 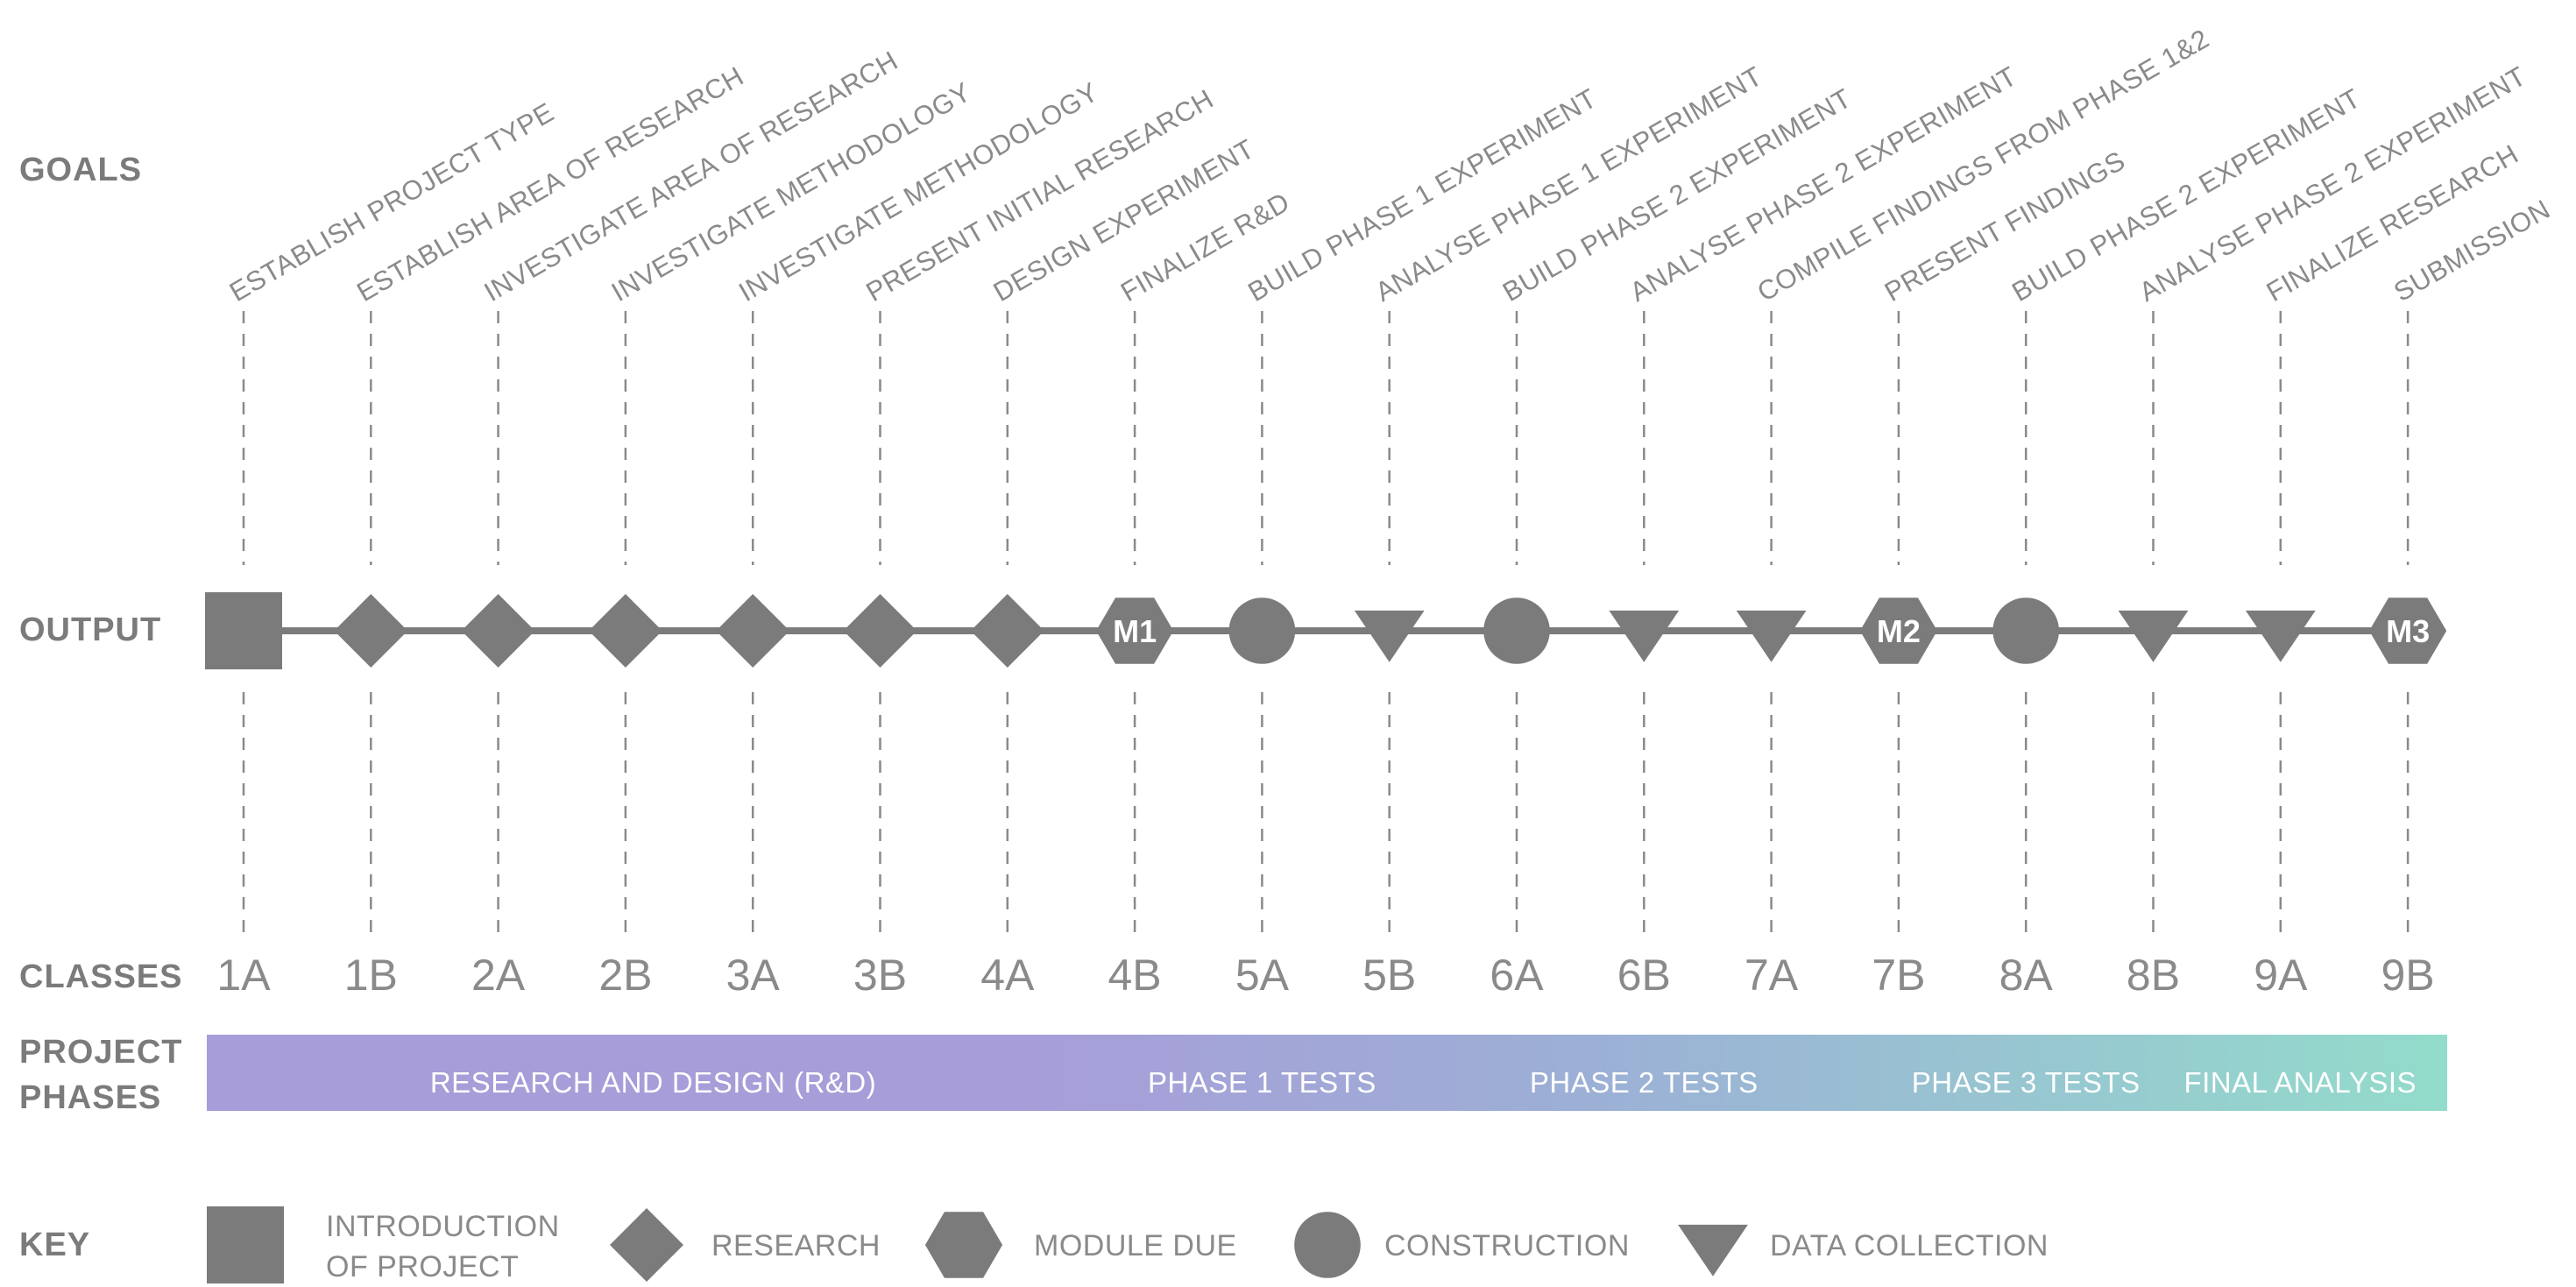 What do you see at coordinates (1771, 975) in the screenshot?
I see `class-label: 7A` at bounding box center [1771, 975].